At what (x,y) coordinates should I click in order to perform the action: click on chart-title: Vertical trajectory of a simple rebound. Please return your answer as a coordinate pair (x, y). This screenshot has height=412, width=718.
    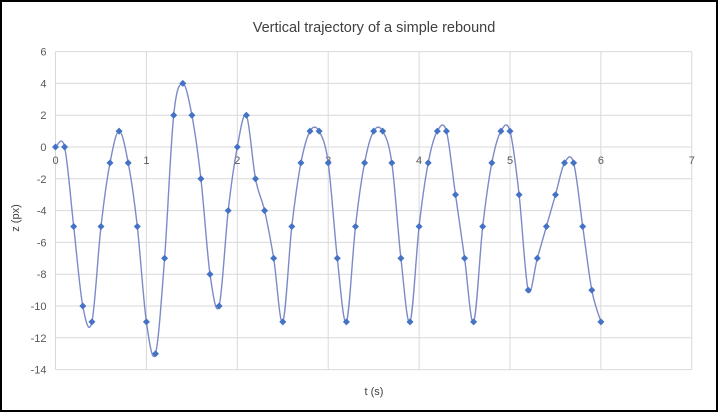
    Looking at the image, I should click on (374, 28).